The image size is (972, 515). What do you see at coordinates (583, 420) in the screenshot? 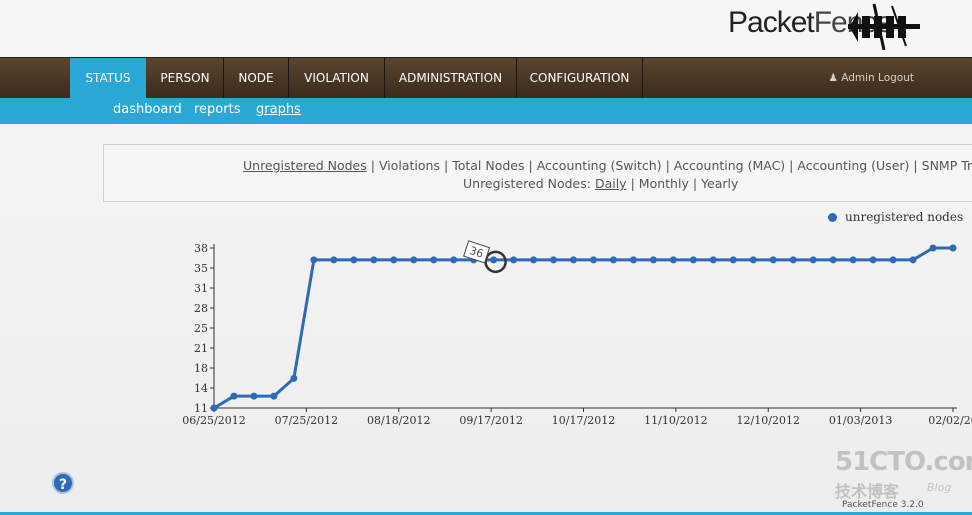
I see `x-tick-label: 10/17/2012` at bounding box center [583, 420].